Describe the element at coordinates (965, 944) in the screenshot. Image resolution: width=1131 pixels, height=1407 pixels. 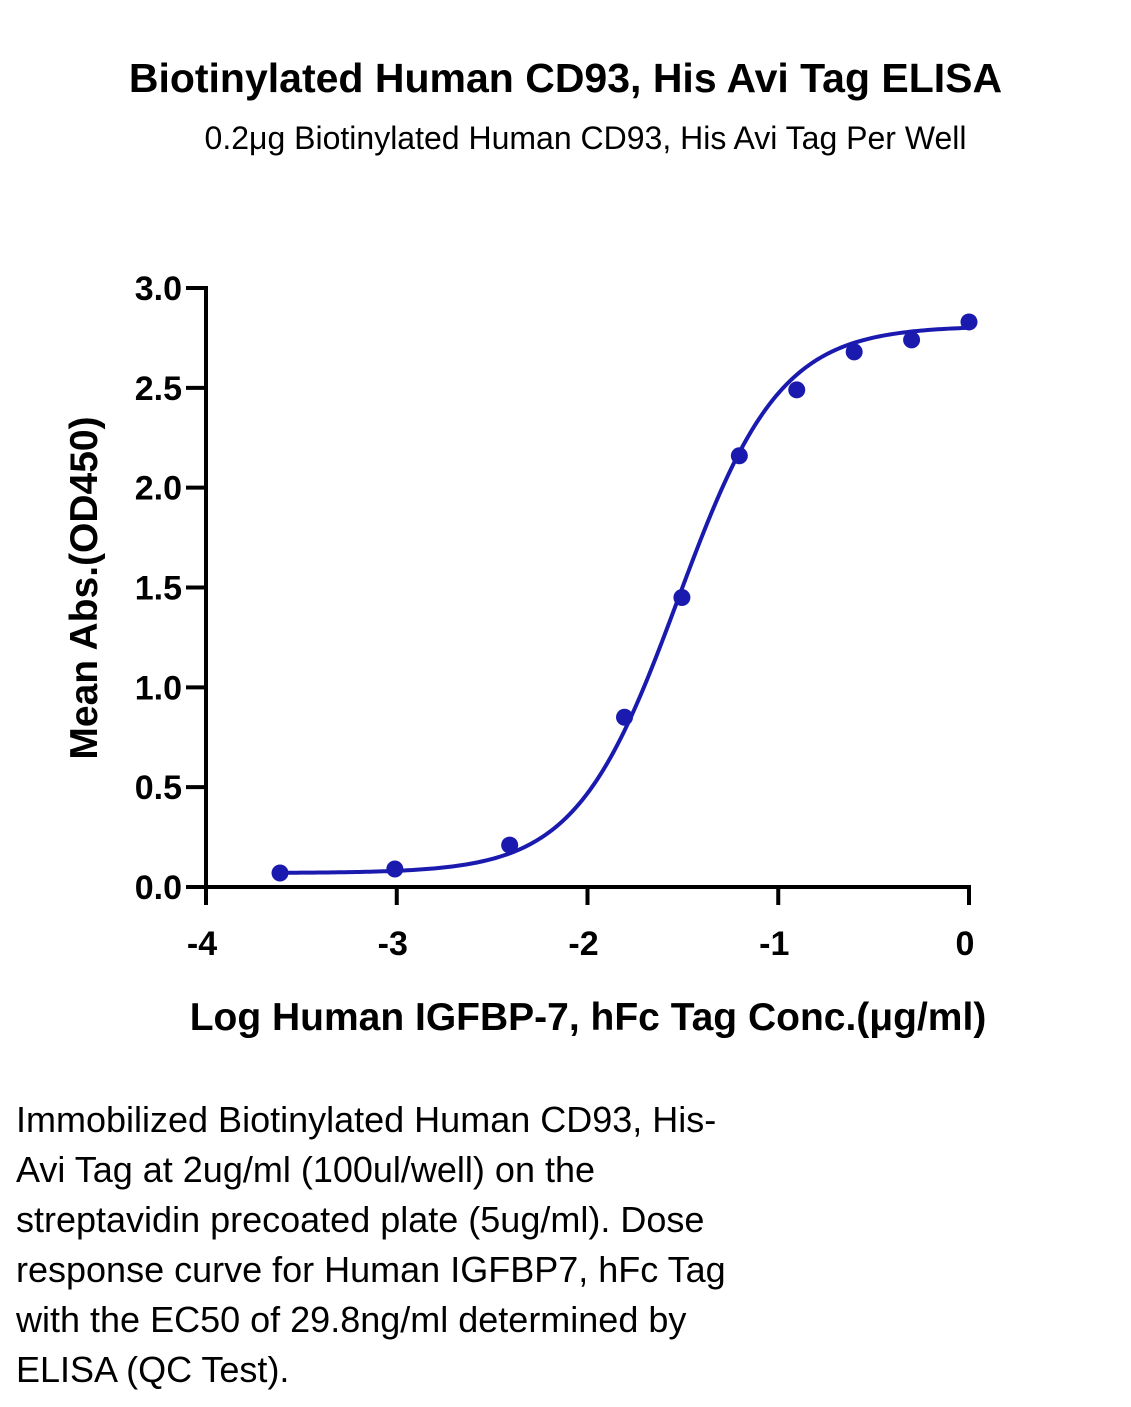
I see `x-tick-label: 0` at that location.